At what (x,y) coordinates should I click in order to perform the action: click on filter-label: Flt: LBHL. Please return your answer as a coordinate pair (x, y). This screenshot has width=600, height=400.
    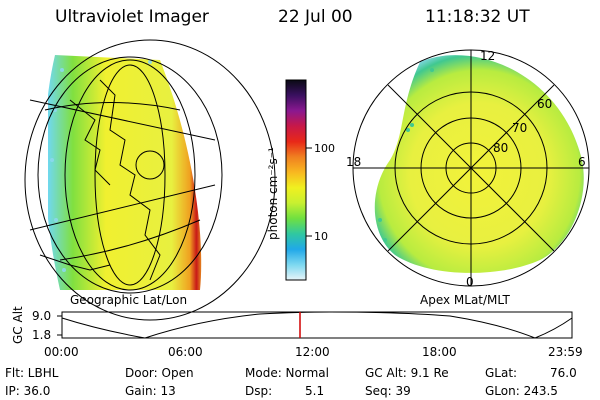
    Looking at the image, I should click on (32, 373).